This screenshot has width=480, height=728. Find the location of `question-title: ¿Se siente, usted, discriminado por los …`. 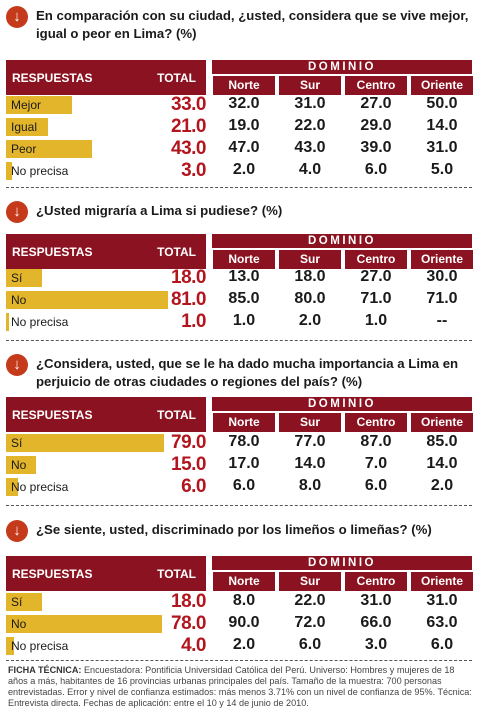

question-title: ¿Se siente, usted, discriminado por los … is located at coordinates (234, 529).